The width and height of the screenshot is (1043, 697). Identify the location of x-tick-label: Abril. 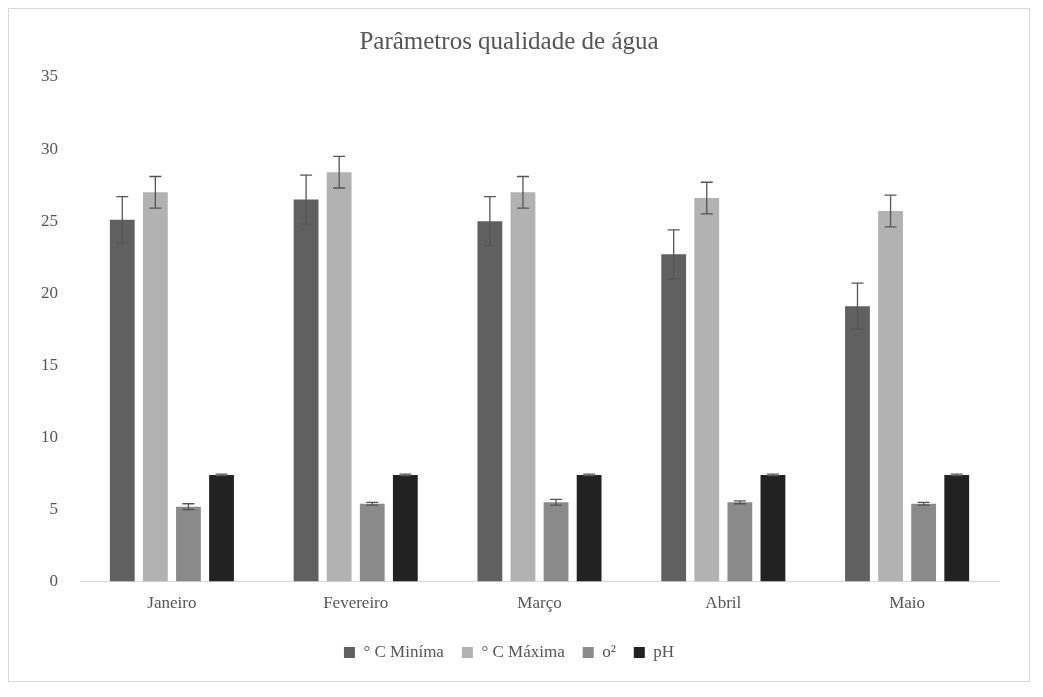
(723, 603).